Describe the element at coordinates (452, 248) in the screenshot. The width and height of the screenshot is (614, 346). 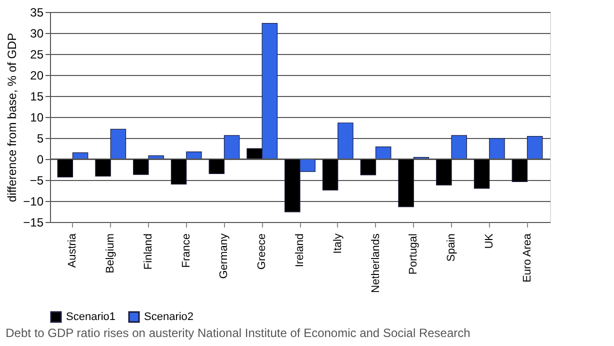
I see `x-tick-label: Spain` at that location.